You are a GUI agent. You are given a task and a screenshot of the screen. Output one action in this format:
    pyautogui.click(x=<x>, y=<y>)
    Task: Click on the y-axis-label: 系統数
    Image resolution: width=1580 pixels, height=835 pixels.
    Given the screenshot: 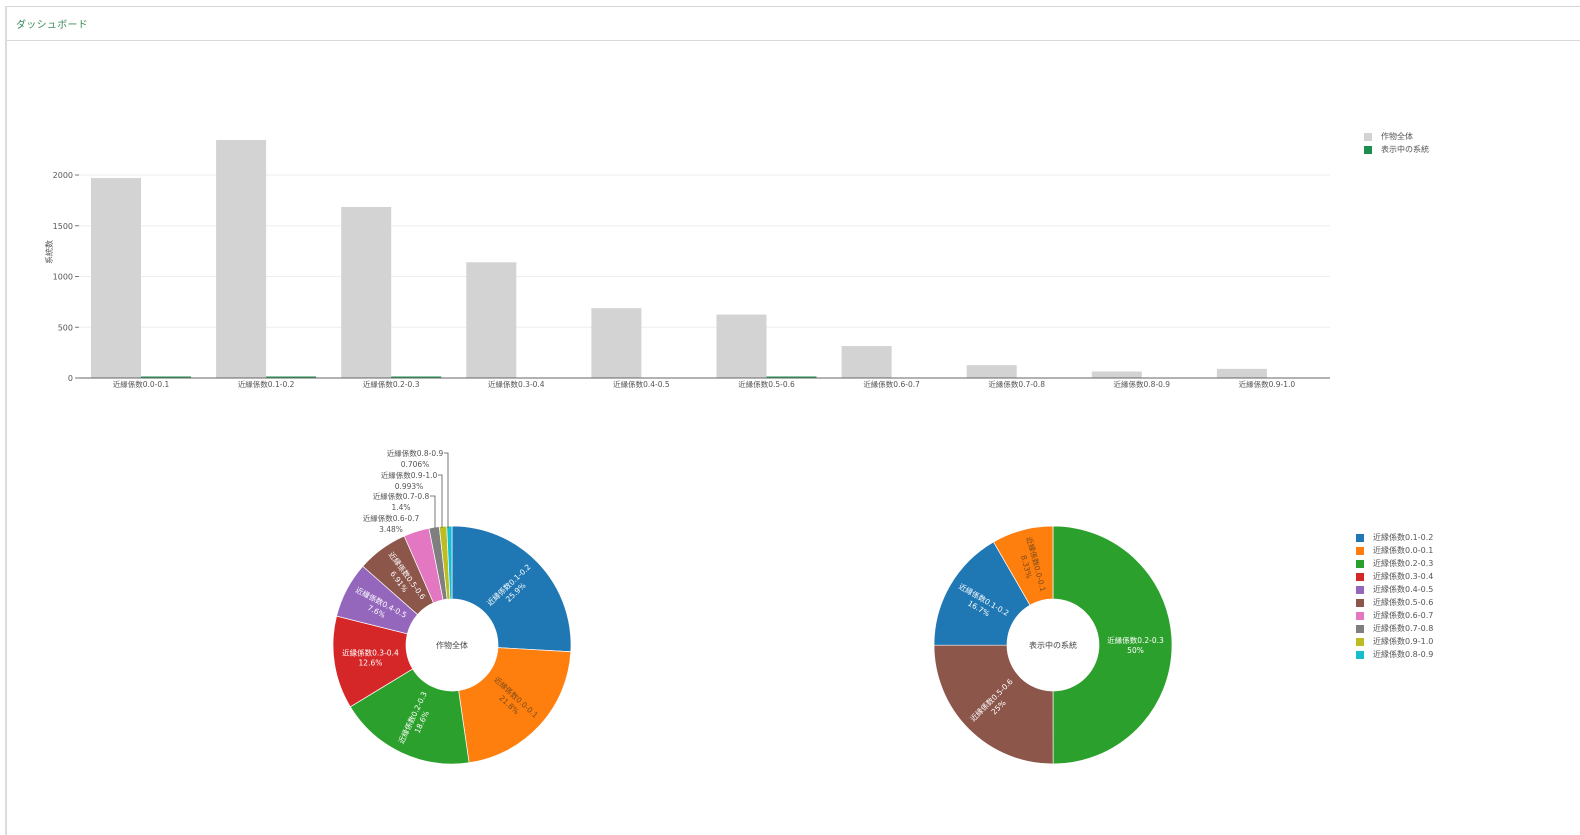 What is the action you would take?
    pyautogui.click(x=49, y=252)
    